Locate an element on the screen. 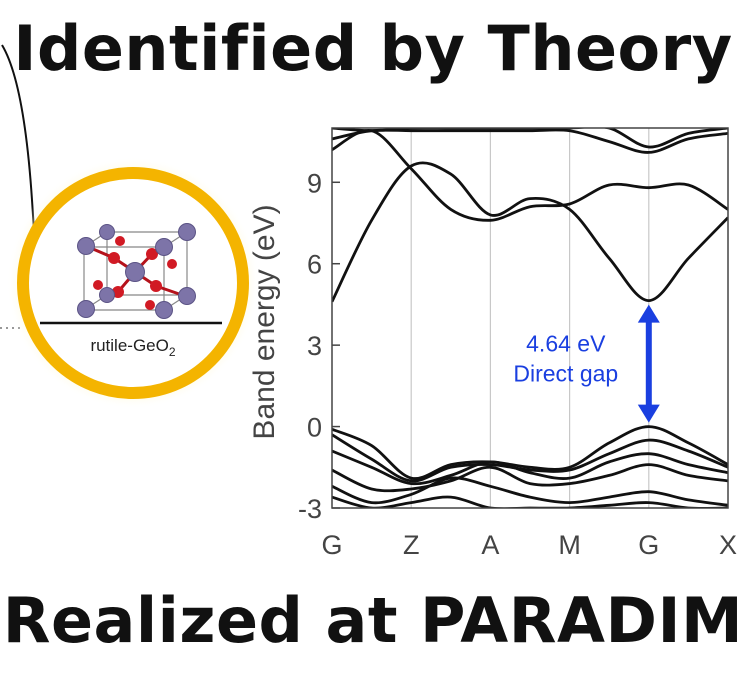 The image size is (746, 686). caption-subscript: 2 is located at coordinates (172, 352).